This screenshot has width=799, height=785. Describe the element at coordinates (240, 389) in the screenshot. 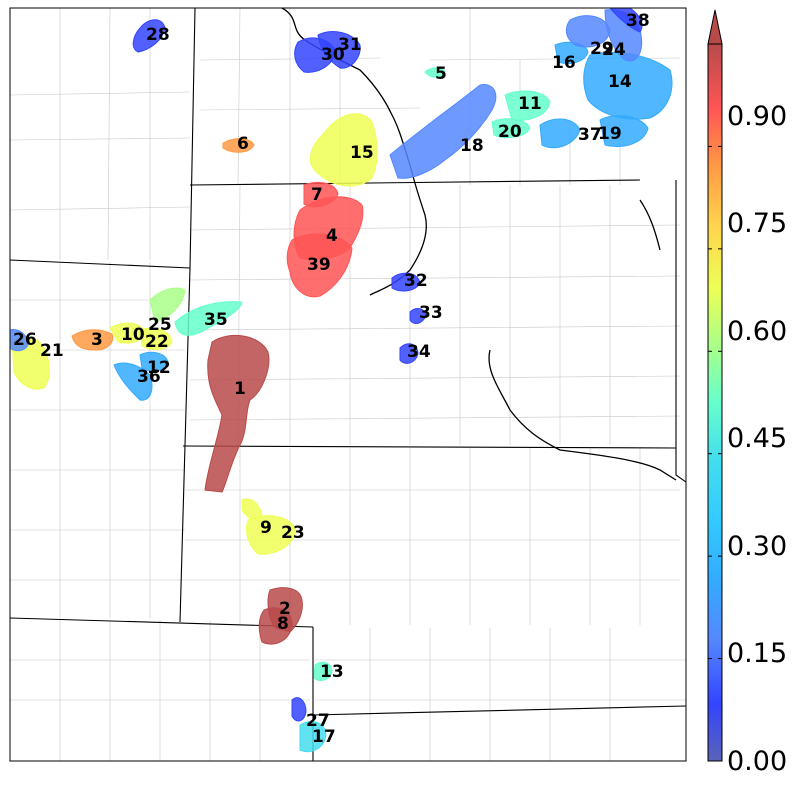

I see `region-label: 1` at that location.